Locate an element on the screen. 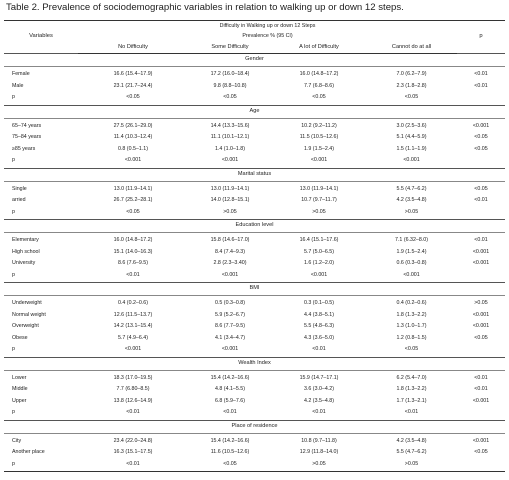  cell-some-difficulty: 15.8 (14.6–17.0) is located at coordinates (230, 240).